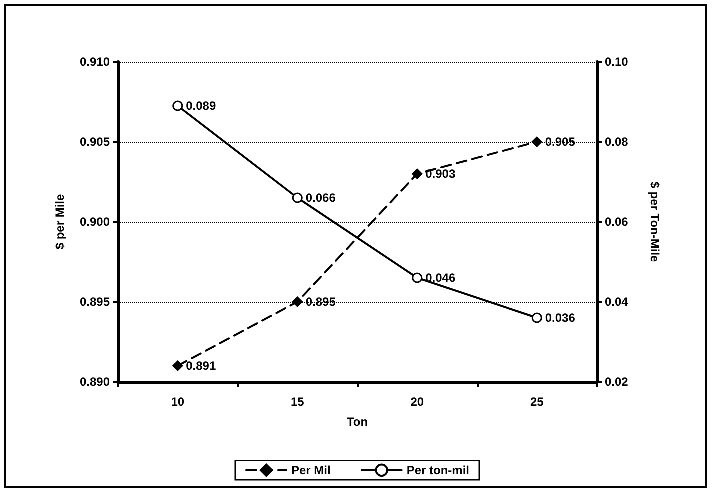 The image size is (715, 494). Describe the element at coordinates (178, 402) in the screenshot. I see `x-tick-label: 10` at that location.